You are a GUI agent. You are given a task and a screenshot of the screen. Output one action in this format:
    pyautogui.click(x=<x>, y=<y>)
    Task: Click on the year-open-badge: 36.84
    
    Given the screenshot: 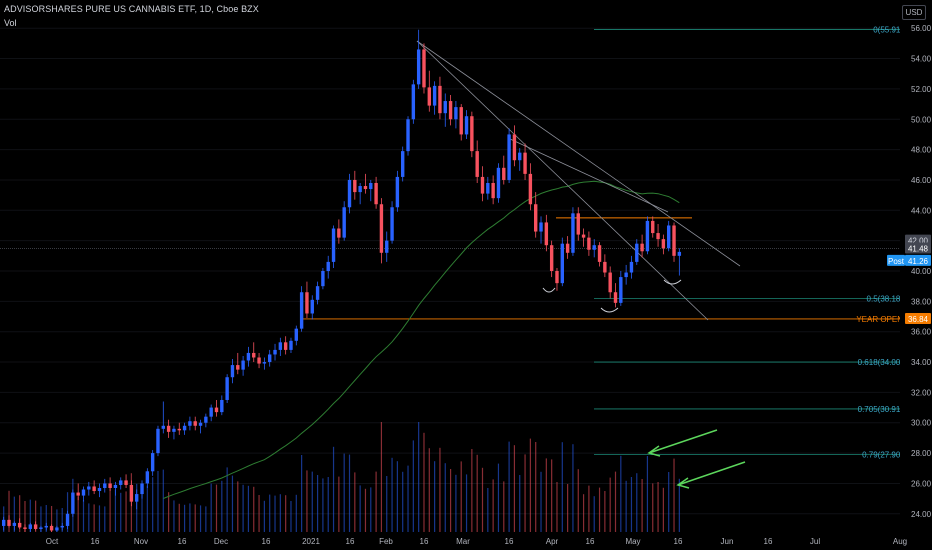 What is the action you would take?
    pyautogui.click(x=918, y=318)
    